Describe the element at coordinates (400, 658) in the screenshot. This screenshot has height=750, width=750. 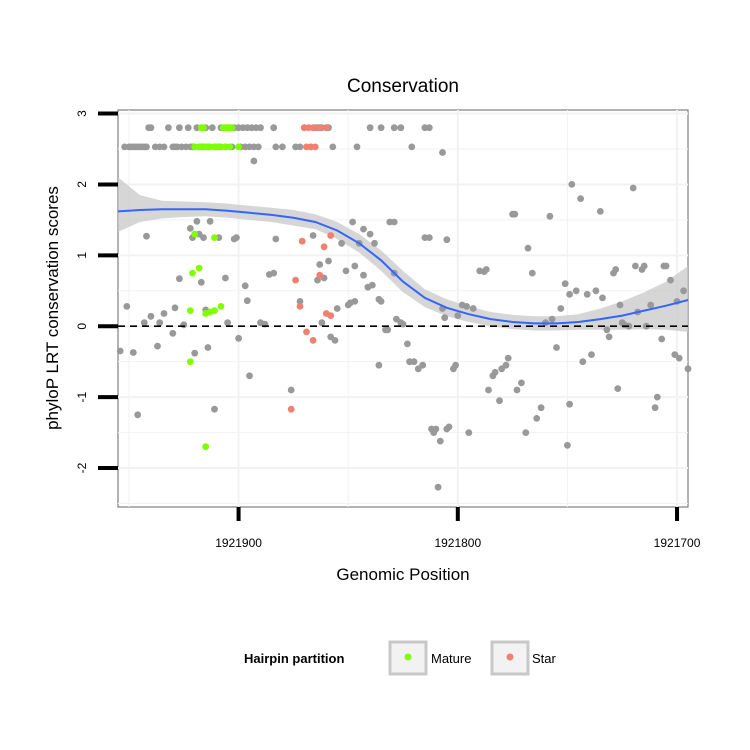
I see `legend: Hairpin partition Mature Star` at that location.